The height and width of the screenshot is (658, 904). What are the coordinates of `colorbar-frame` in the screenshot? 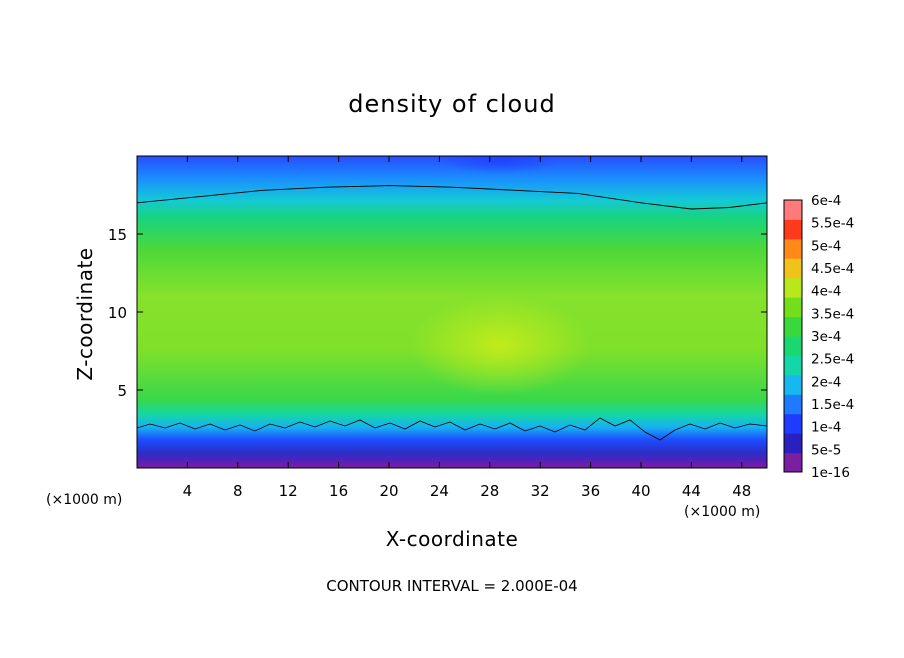 It's located at (793, 336).